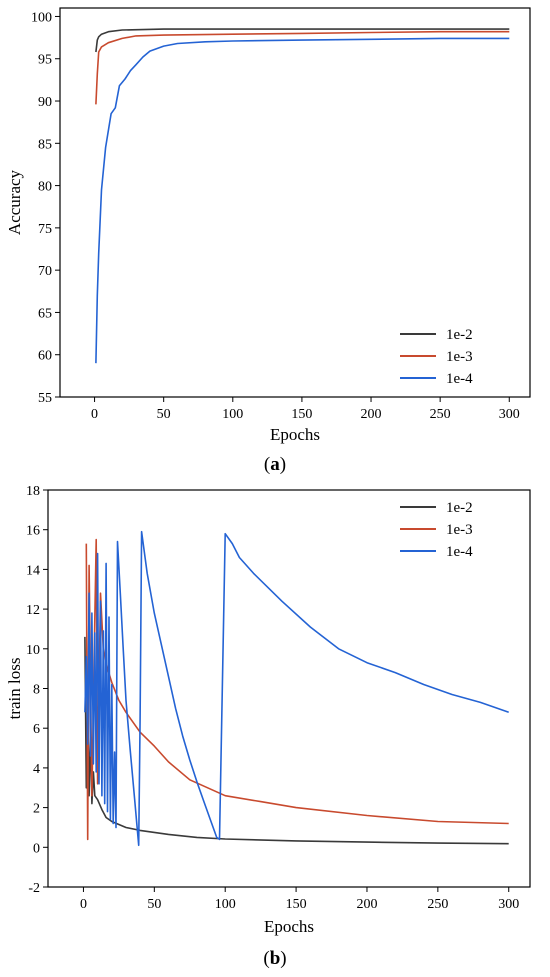  What do you see at coordinates (45, 356) in the screenshot?
I see `y-tick-label: 60` at bounding box center [45, 356].